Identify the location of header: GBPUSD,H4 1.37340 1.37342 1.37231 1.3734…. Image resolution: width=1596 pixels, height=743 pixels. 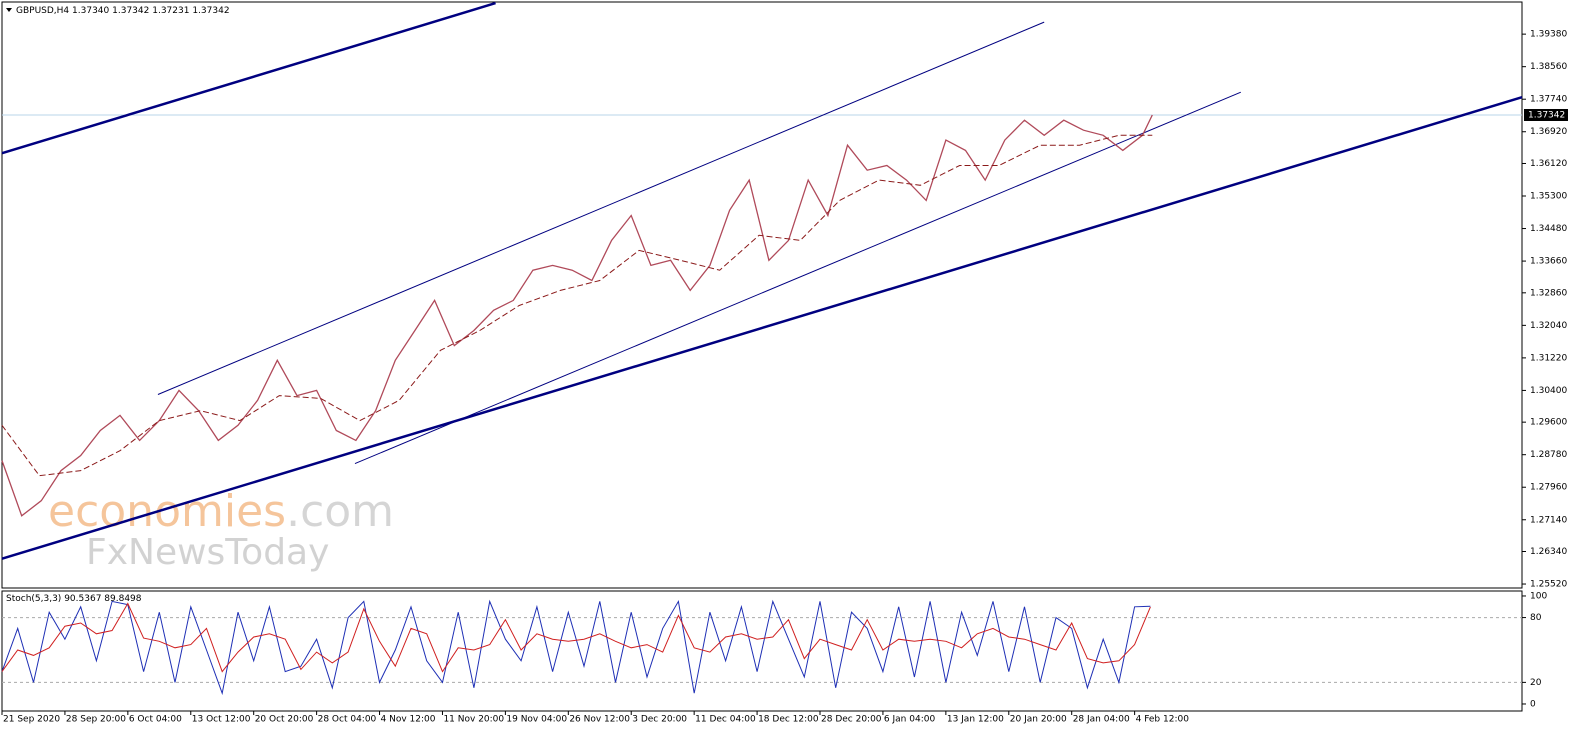
(123, 11).